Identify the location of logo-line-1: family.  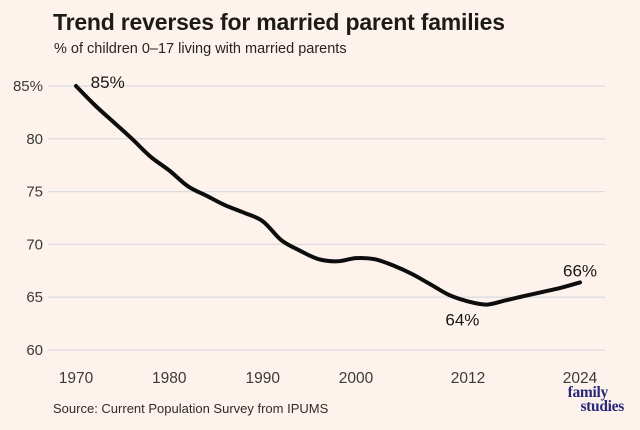
(588, 392).